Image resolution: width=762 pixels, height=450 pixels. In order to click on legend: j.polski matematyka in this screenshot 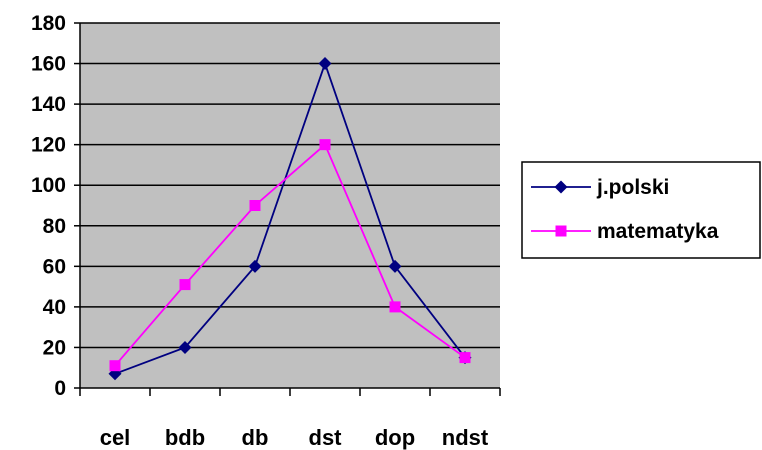, I will do `click(641, 210)`.